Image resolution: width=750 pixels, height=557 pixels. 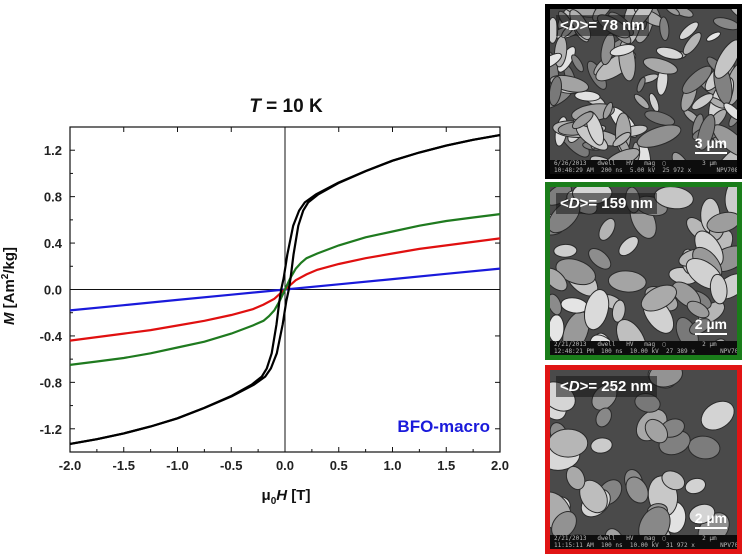 What do you see at coordinates (231, 465) in the screenshot?
I see `x-tick-label: -0.5` at bounding box center [231, 465].